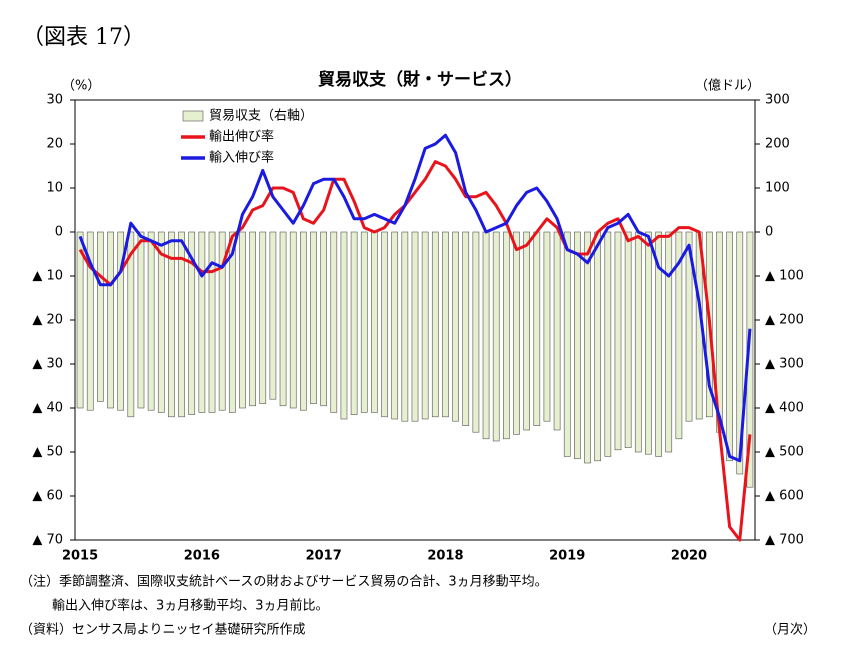  What do you see at coordinates (47, 364) in the screenshot?
I see `y-tick-label: ▲ 30` at bounding box center [47, 364].